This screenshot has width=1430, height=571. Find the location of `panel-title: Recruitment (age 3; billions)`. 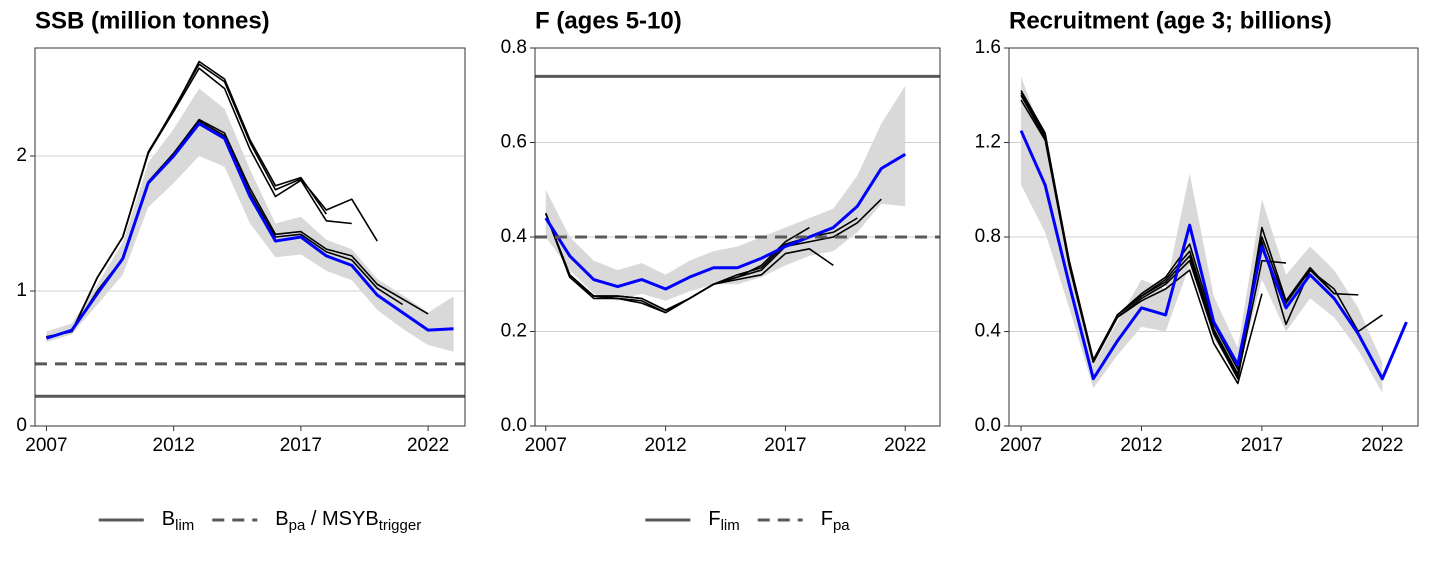

panel-title: Recruitment (age 3; billions) is located at coordinates (1170, 20).